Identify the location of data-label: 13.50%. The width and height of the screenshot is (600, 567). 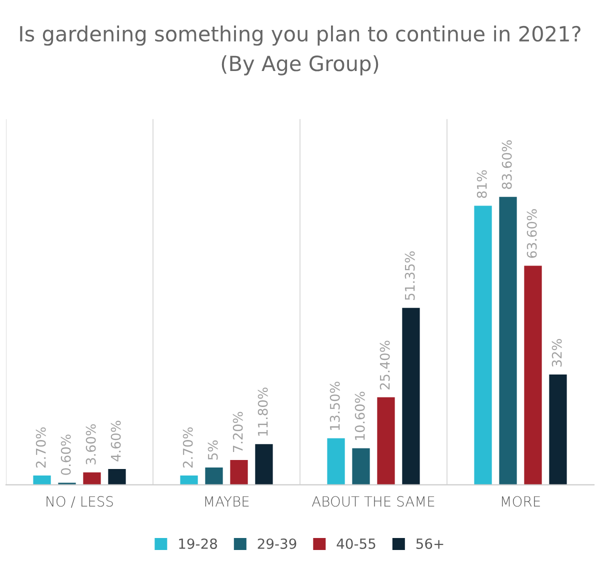
(335, 406).